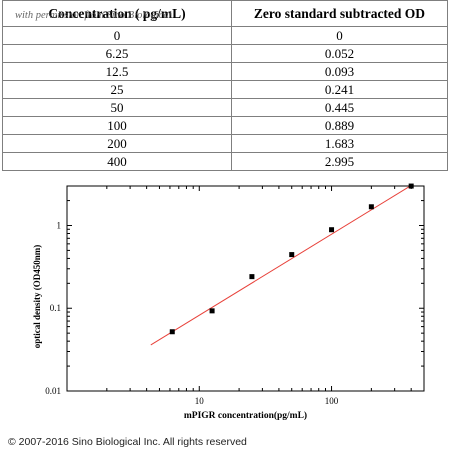 The width and height of the screenshot is (450, 453). What do you see at coordinates (59, 225) in the screenshot?
I see `y-tick-label: 1` at bounding box center [59, 225].